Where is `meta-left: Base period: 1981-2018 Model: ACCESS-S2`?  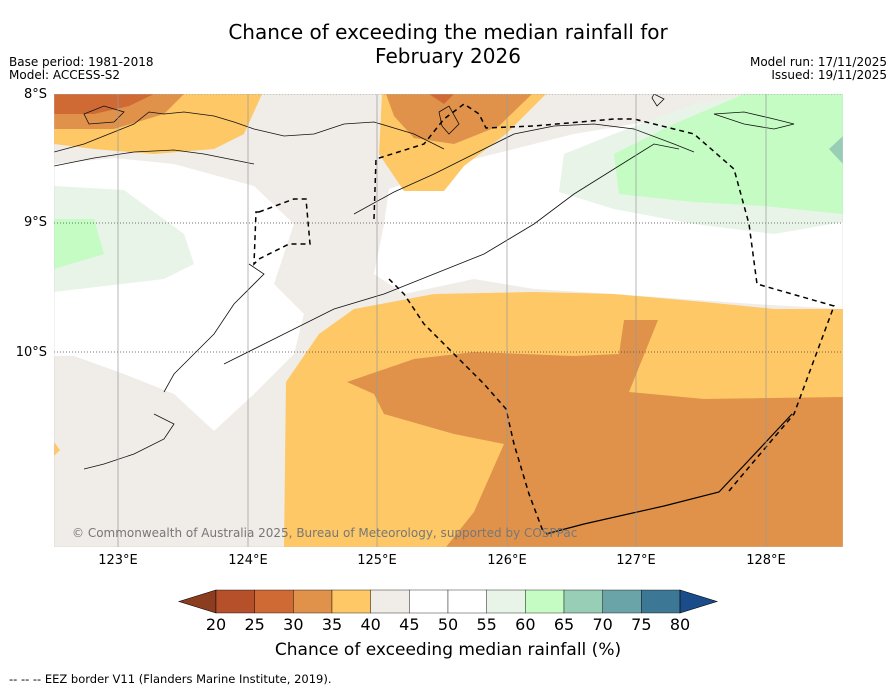
meta-left: Base period: 1981-2018 Model: ACCESS-S2 is located at coordinates (81, 69).